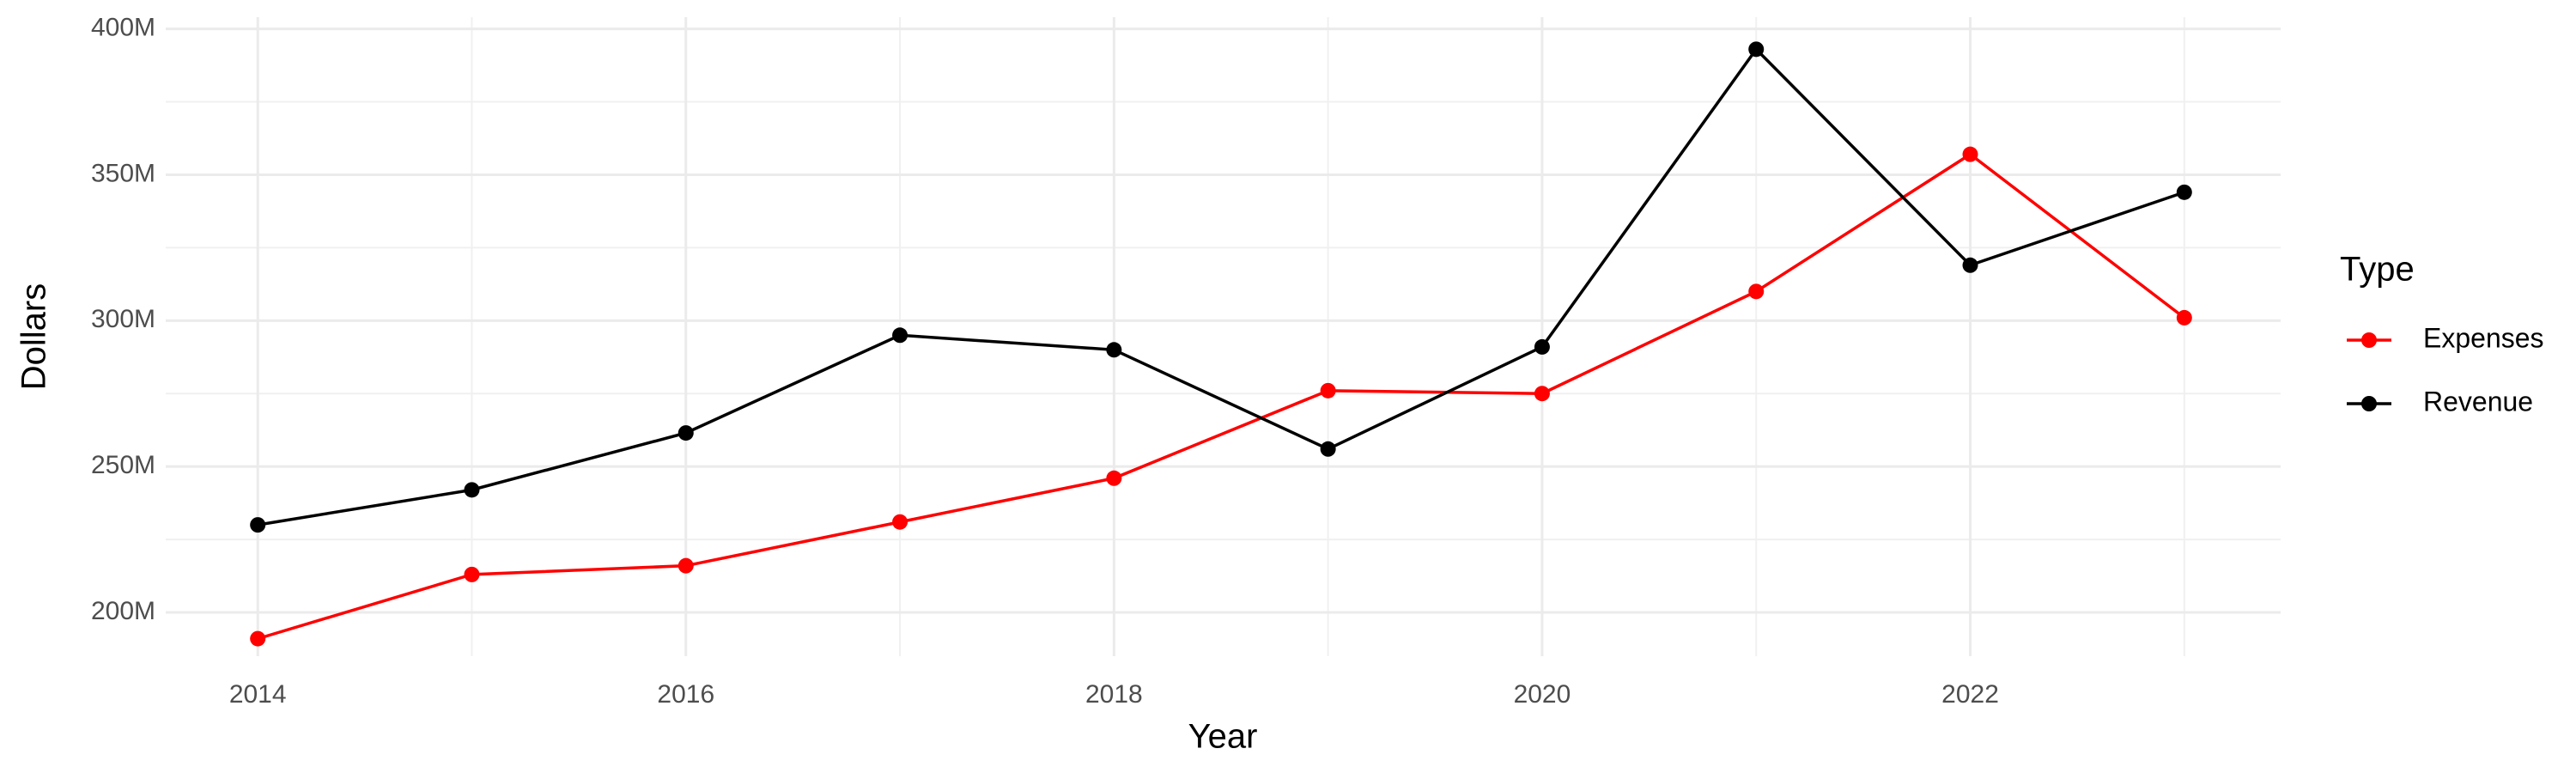 The image size is (2576, 773). What do you see at coordinates (2377, 270) in the screenshot?
I see `legend-title: Type` at bounding box center [2377, 270].